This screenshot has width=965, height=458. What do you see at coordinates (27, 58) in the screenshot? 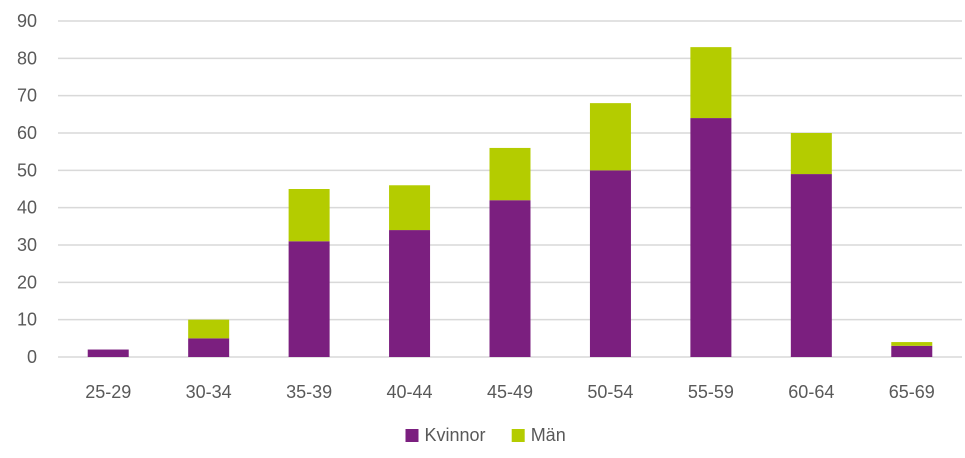
I see `y-tick-label: 80` at bounding box center [27, 58].